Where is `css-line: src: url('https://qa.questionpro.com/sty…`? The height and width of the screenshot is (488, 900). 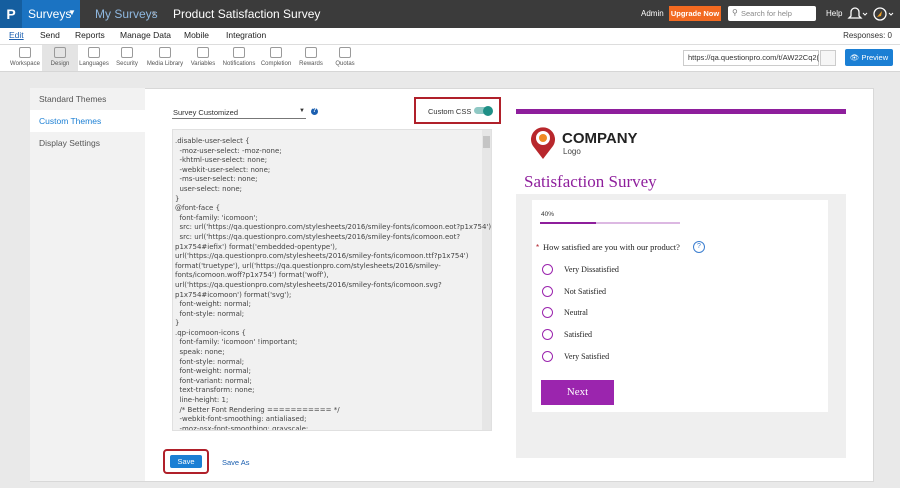
css-line: src: url('https://qa.questionpro.com/sty… is located at coordinates (333, 227).